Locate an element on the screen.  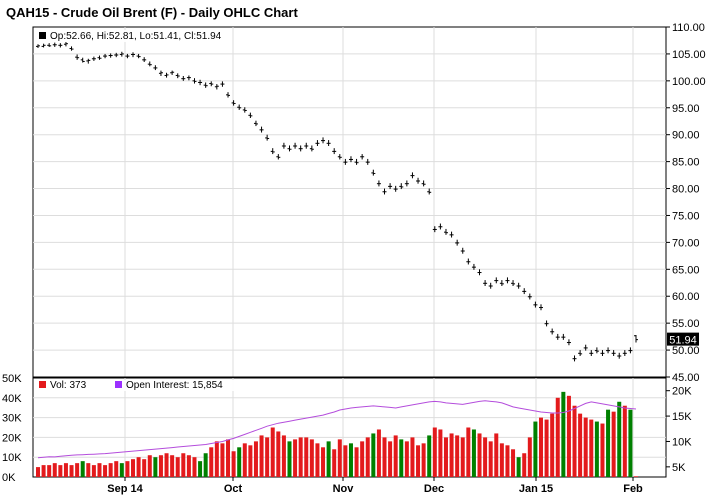
volume-left-tick-label: 50K is located at coordinates (12, 379).